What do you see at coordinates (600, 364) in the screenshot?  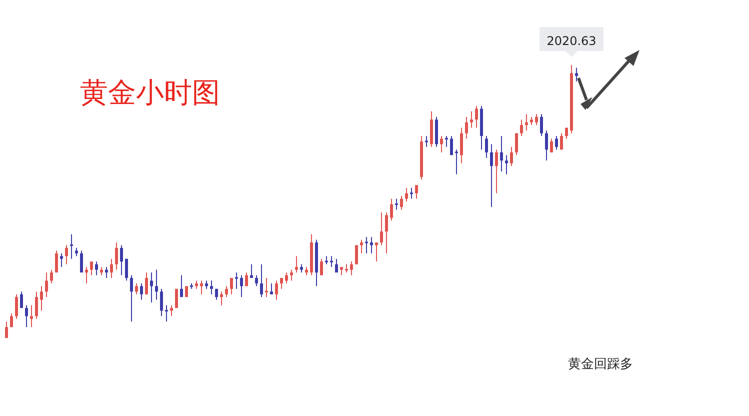 I see `text: 黄金回踩多` at bounding box center [600, 364].